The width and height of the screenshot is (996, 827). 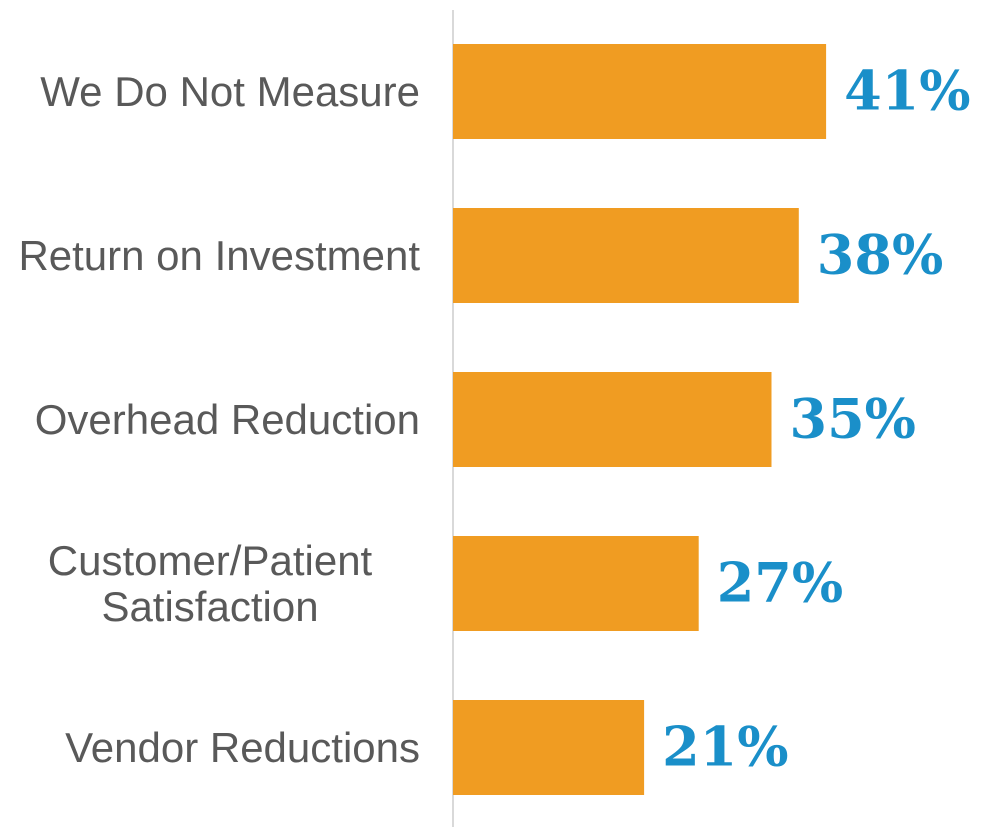 I want to click on category-label: Overhead Reduction, so click(x=227, y=419).